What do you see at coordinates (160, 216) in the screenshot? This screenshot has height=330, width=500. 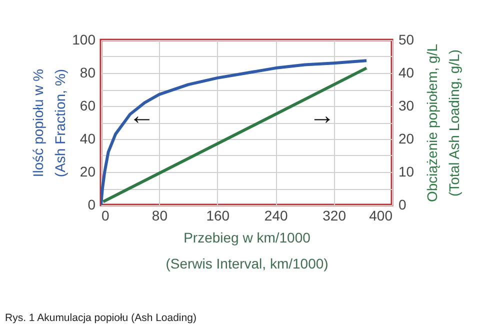 I see `x-tick-label: 80` at bounding box center [160, 216].